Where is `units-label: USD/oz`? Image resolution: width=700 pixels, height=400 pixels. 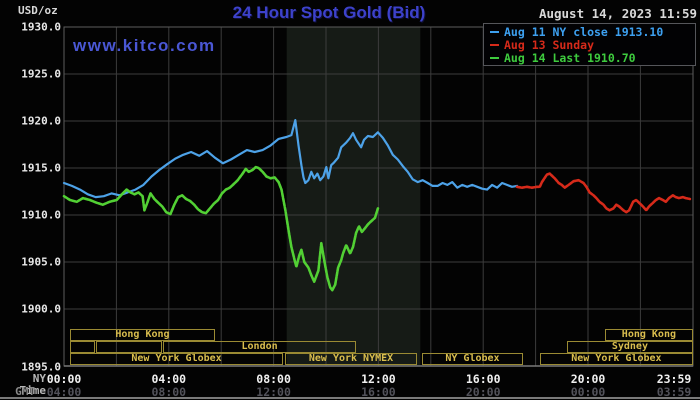
units-label: USD/oz is located at coordinates (38, 10).